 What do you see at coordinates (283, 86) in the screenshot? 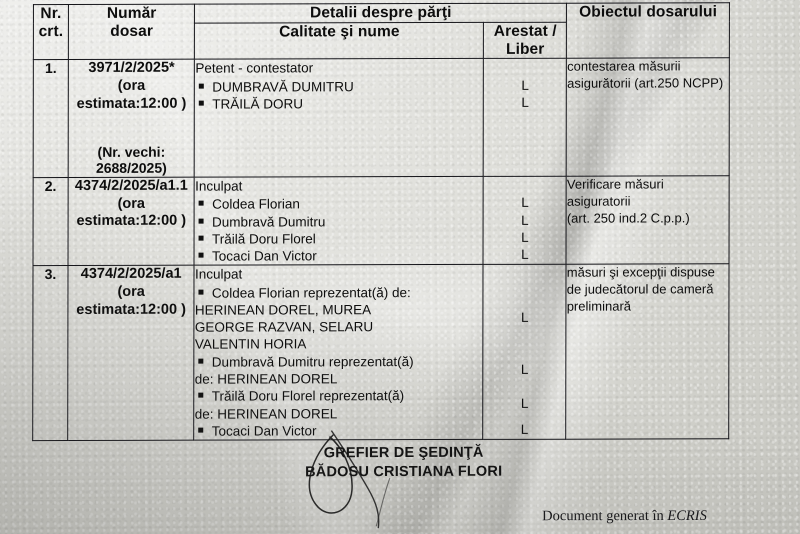
I see `party-name: DUMBRAVĂ DUMITRU` at bounding box center [283, 86].